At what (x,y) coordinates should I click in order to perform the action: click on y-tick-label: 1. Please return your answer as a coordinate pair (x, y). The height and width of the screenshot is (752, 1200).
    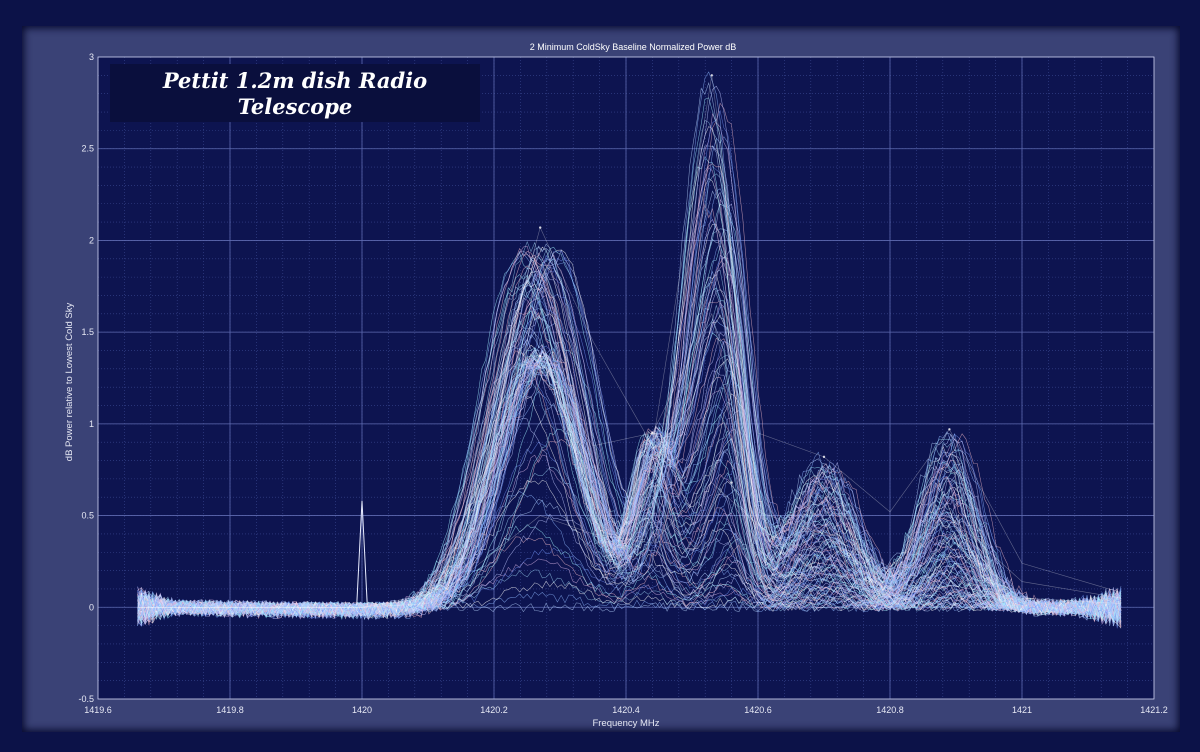
    Looking at the image, I should click on (91, 424).